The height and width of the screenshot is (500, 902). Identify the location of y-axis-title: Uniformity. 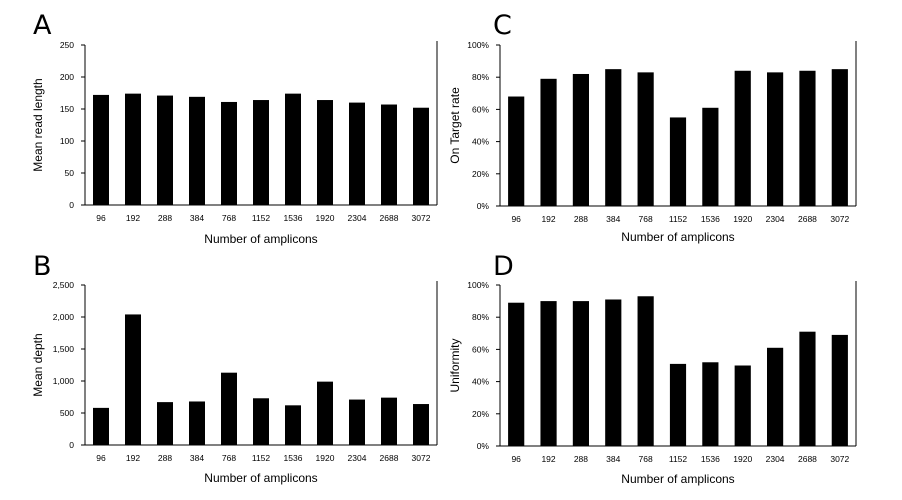
(455, 365).